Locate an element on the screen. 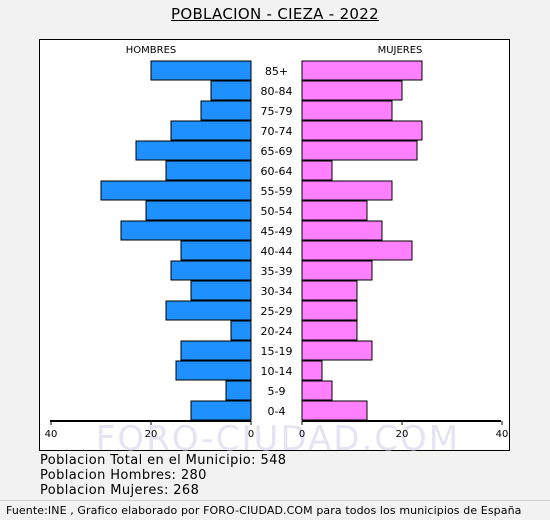 The image size is (550, 520). age-group-label: 50-54 is located at coordinates (277, 211).